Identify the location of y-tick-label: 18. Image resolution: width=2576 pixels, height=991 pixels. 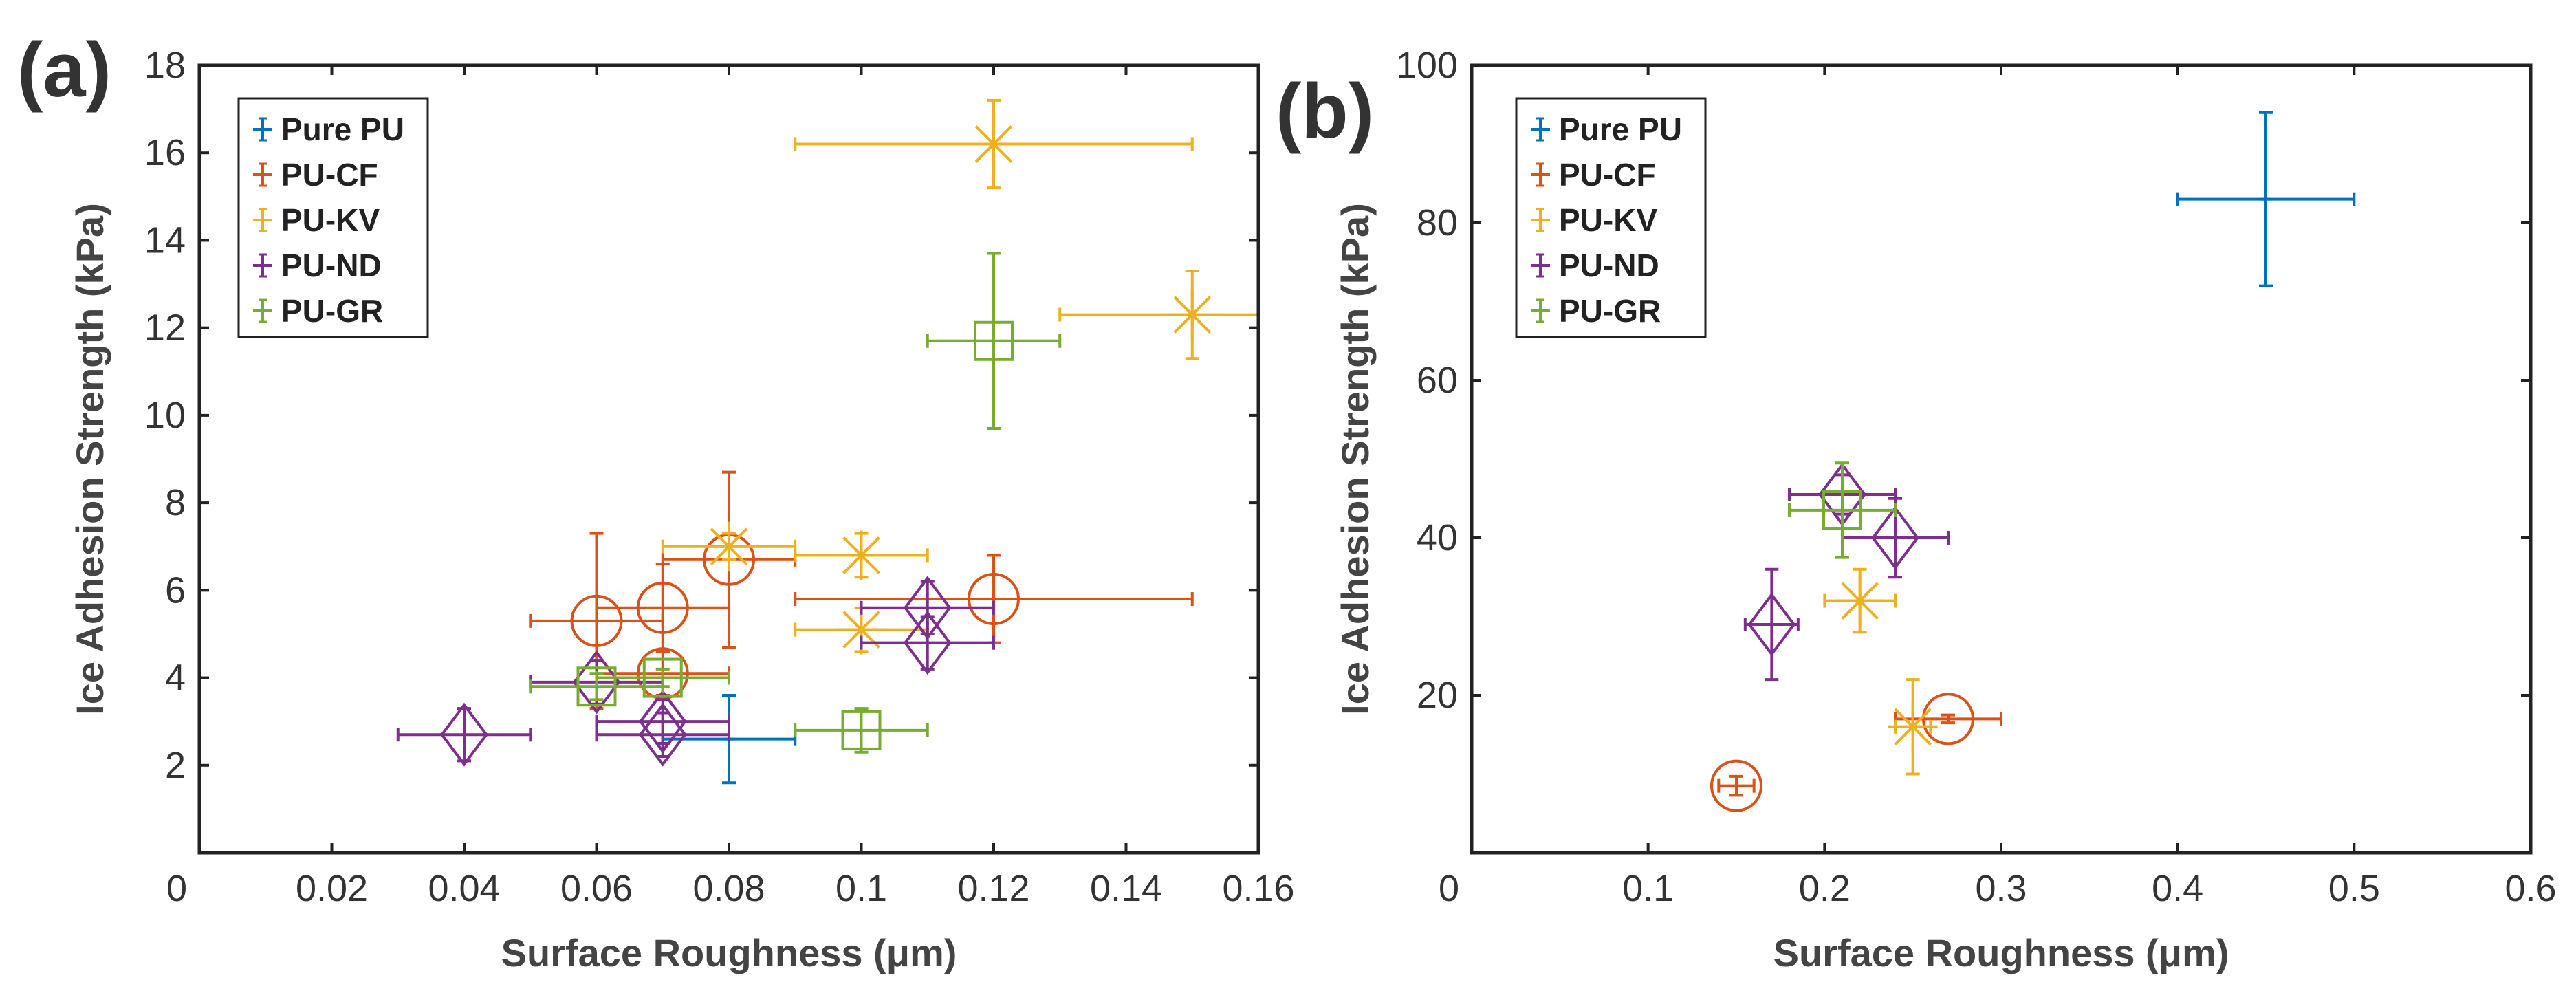
(165, 66).